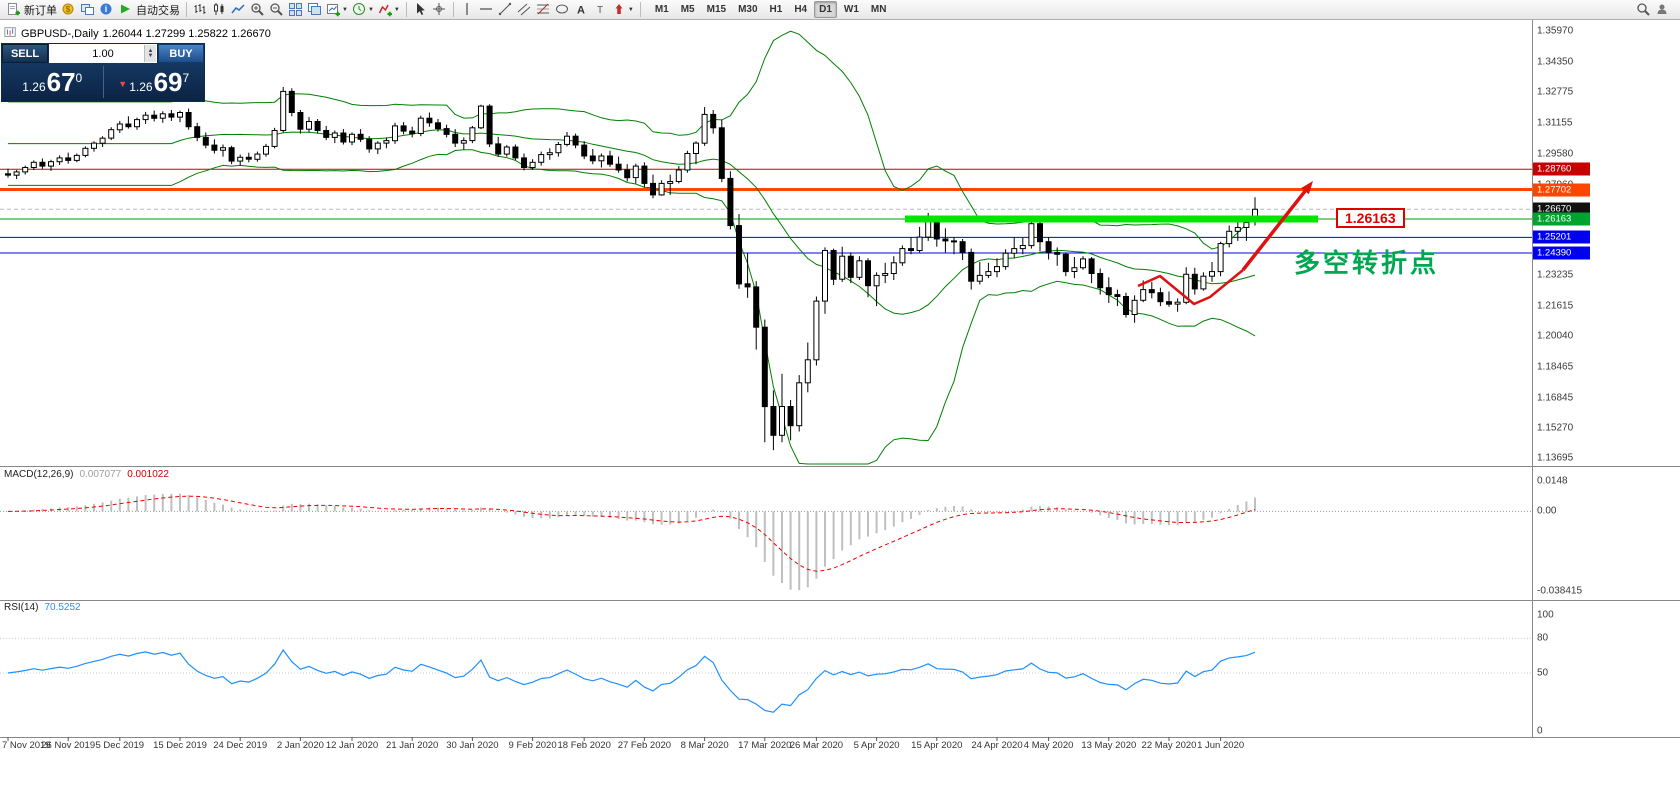 Image resolution: width=1680 pixels, height=807 pixels. Describe the element at coordinates (1561, 219) in the screenshot. I see `price-tag: 1.26163` at that location.